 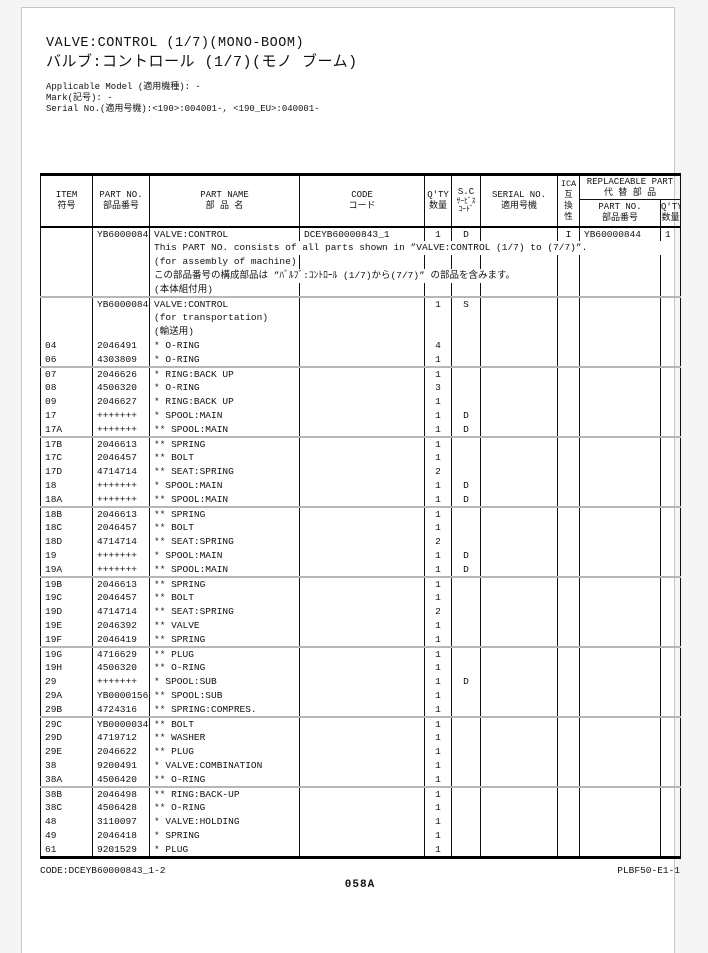 I want to click on cell-pno, so click(x=121, y=289).